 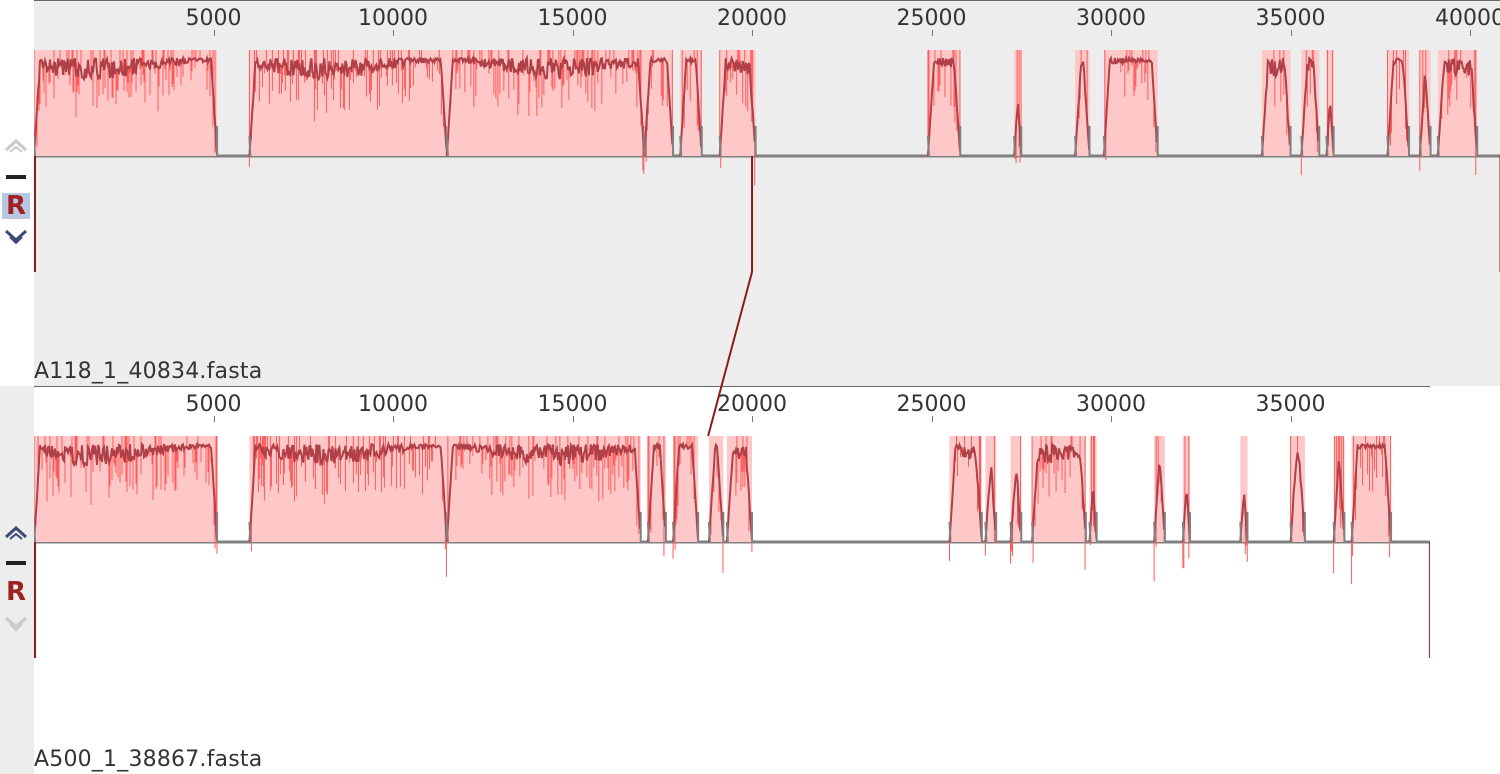 What do you see at coordinates (752, 407) in the screenshot?
I see `ruler-tick: 20000` at bounding box center [752, 407].